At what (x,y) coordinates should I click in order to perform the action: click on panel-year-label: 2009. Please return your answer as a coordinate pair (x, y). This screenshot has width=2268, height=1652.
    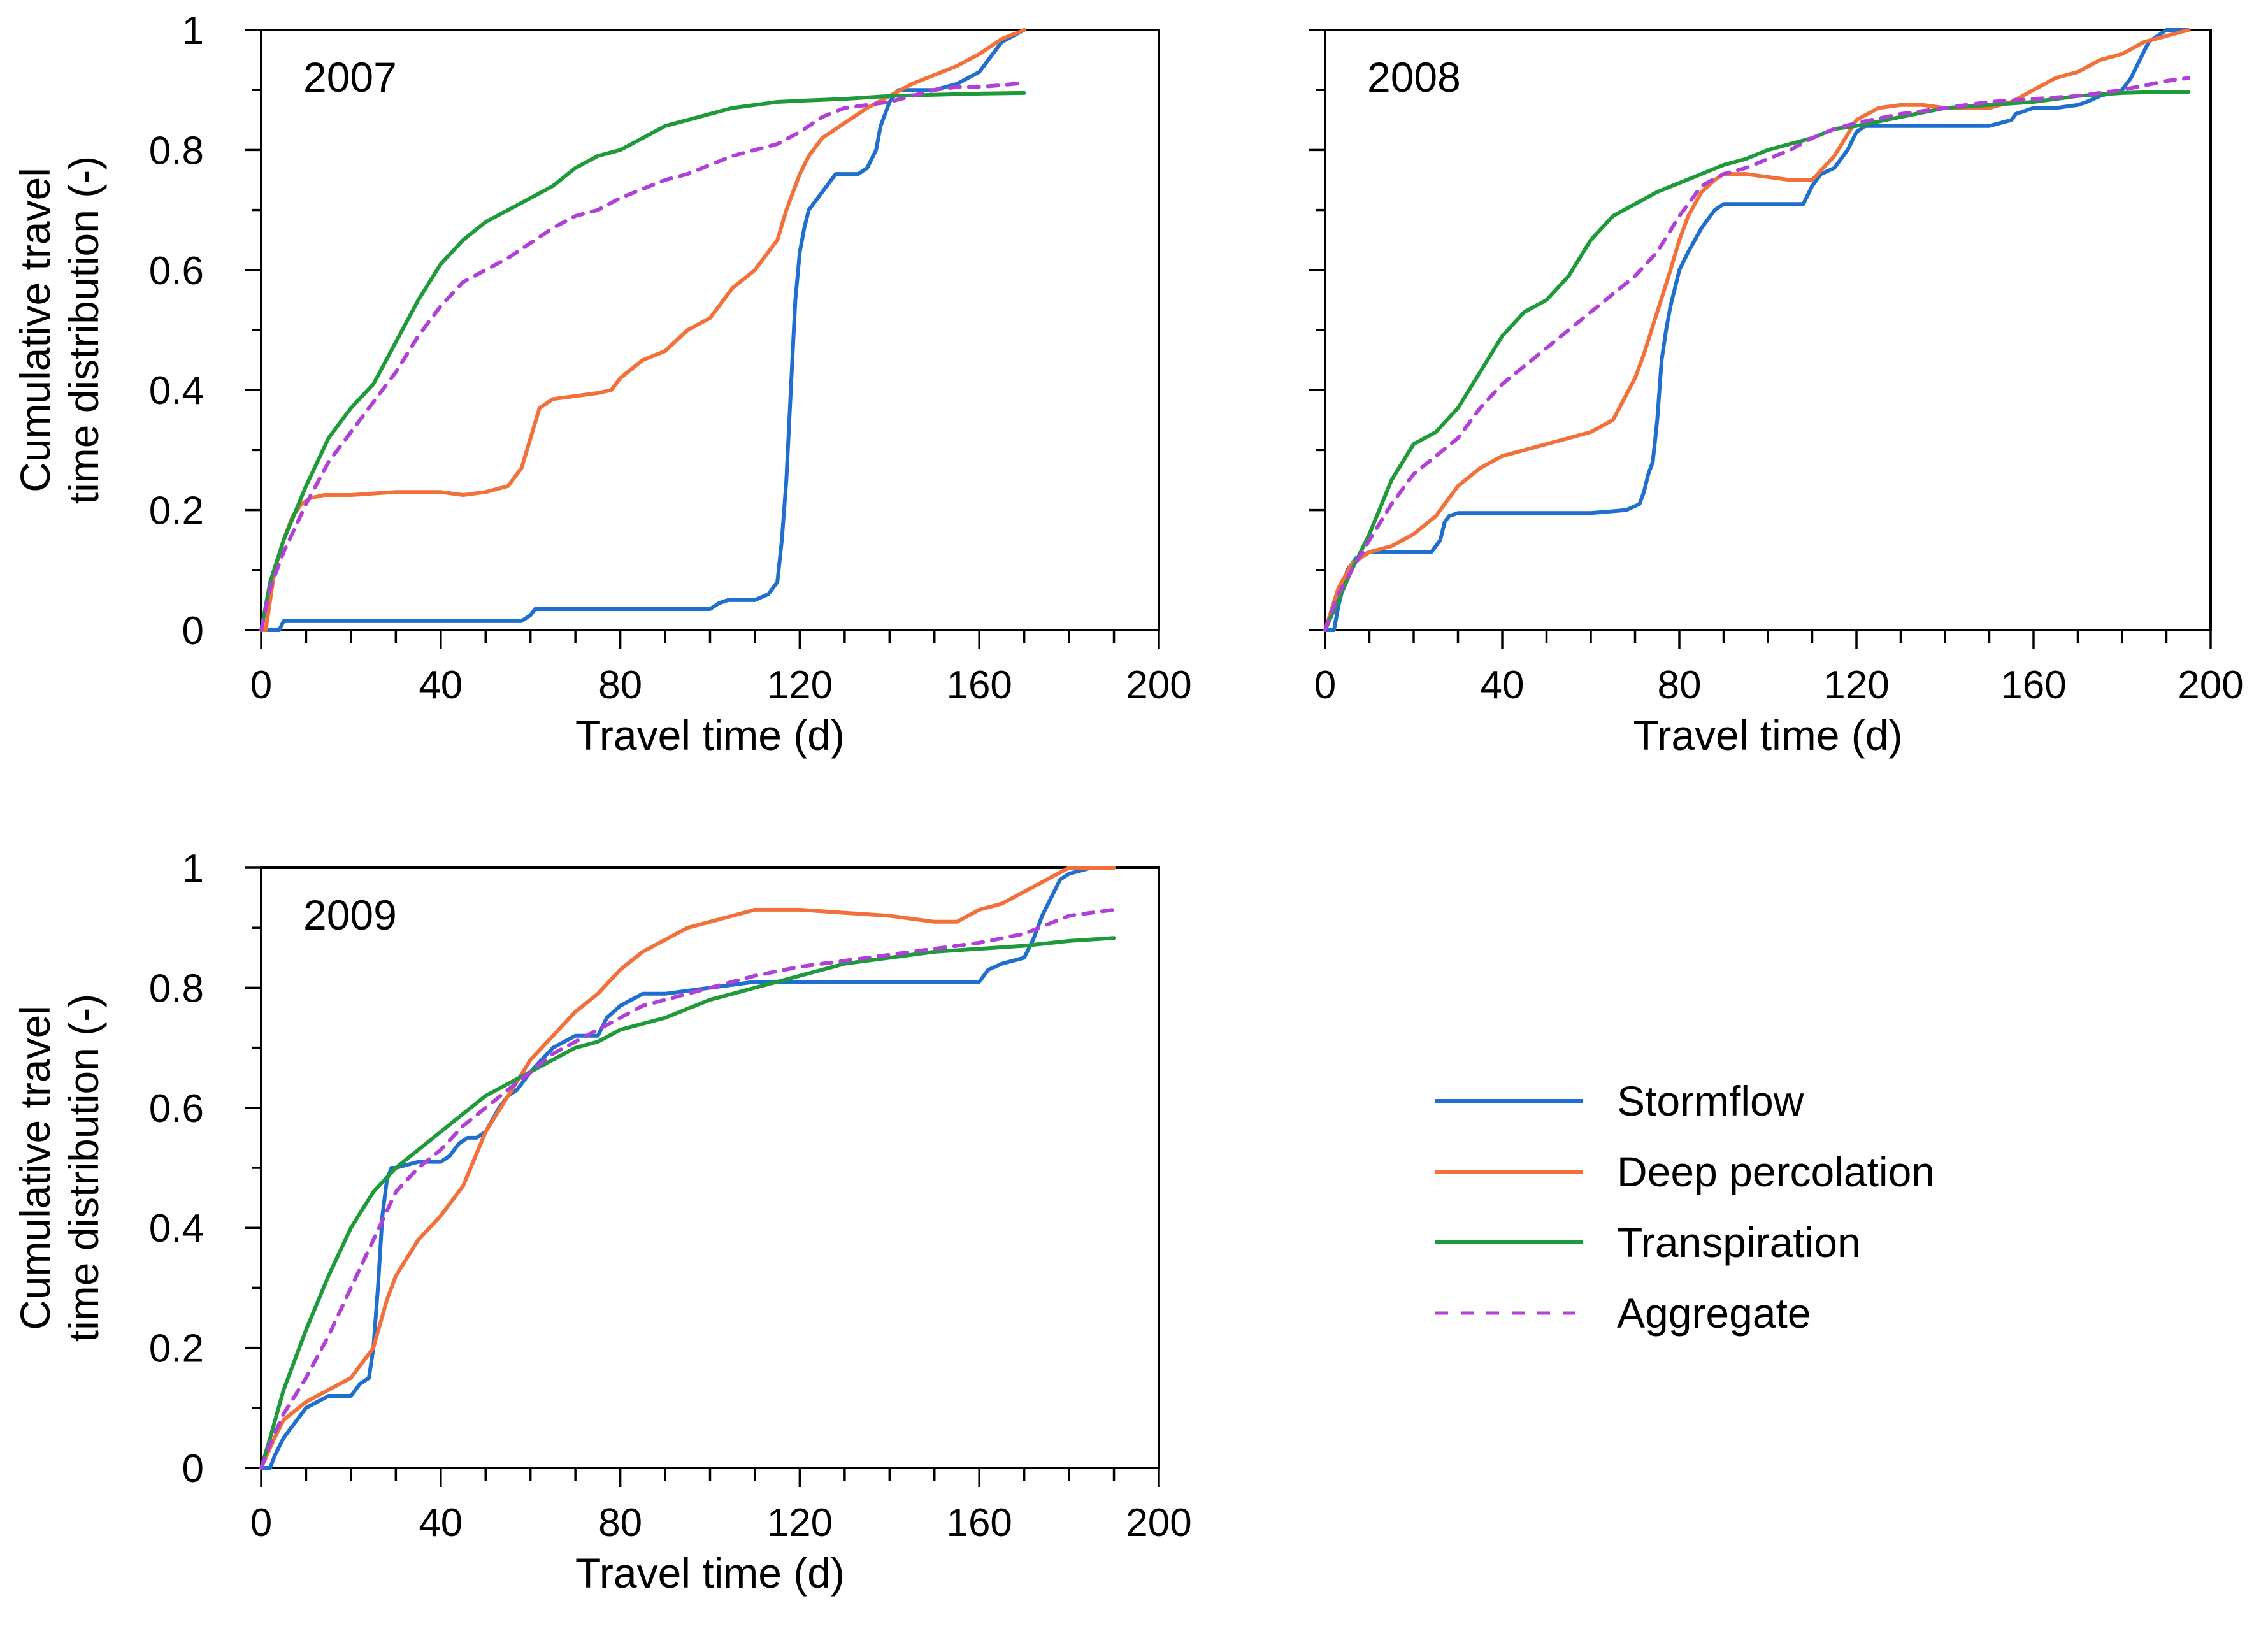
    Looking at the image, I should click on (350, 914).